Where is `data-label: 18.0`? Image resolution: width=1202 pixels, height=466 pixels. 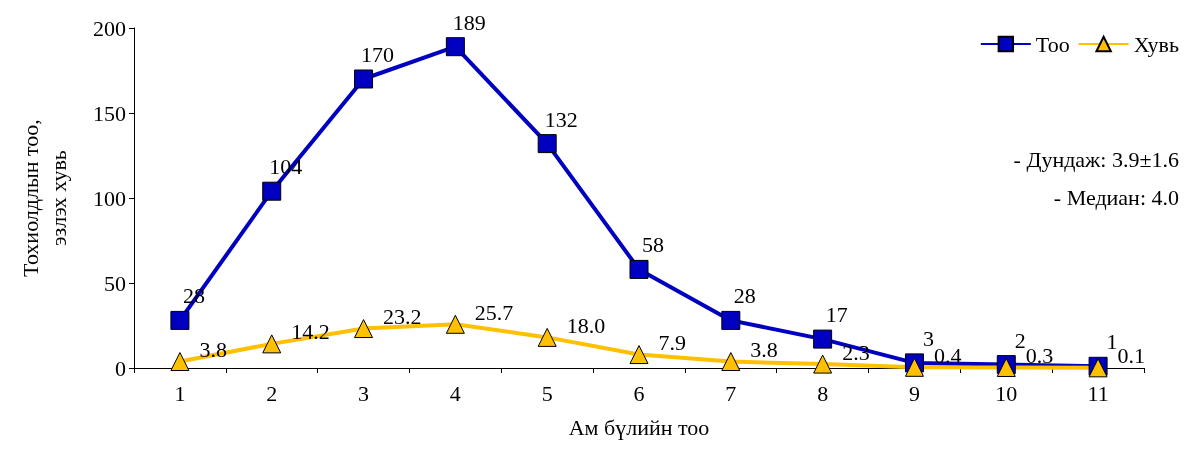 data-label: 18.0 is located at coordinates (586, 325).